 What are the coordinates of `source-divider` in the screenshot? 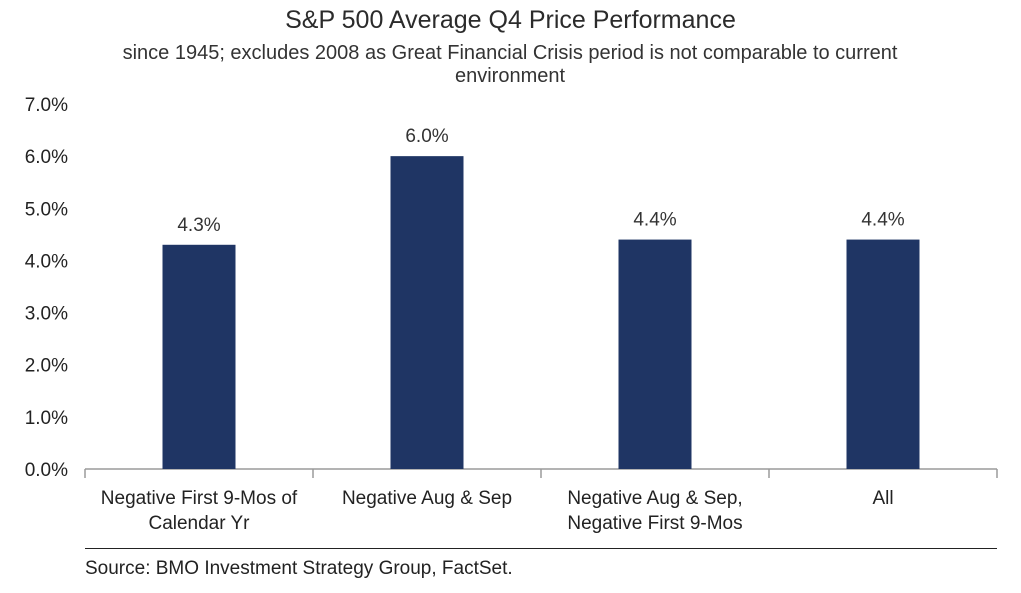 It's located at (541, 548).